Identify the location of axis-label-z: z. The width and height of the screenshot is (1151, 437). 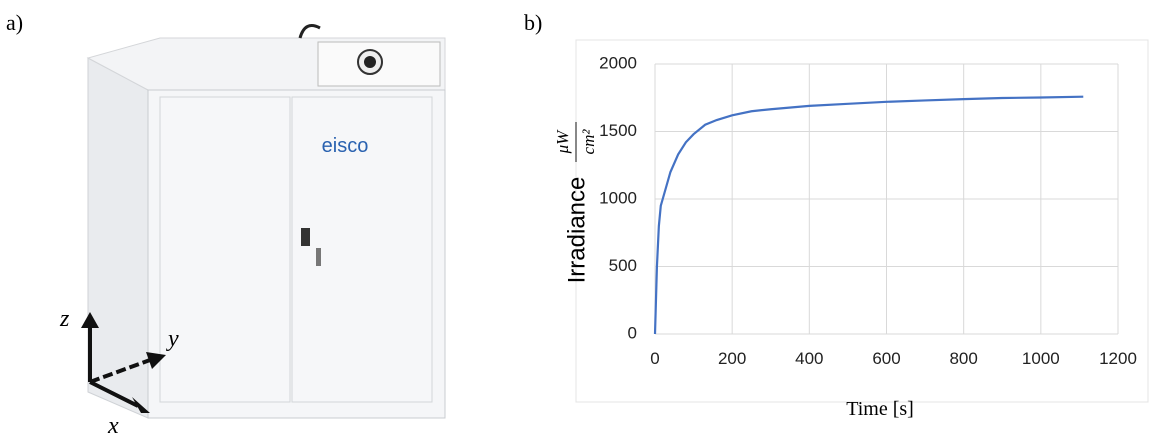
(64, 319).